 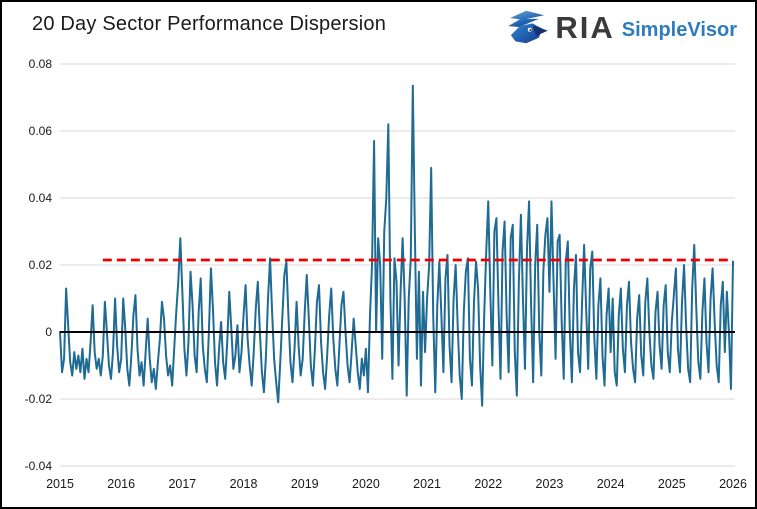 What do you see at coordinates (121, 484) in the screenshot?
I see `x-tick-label: 2016` at bounding box center [121, 484].